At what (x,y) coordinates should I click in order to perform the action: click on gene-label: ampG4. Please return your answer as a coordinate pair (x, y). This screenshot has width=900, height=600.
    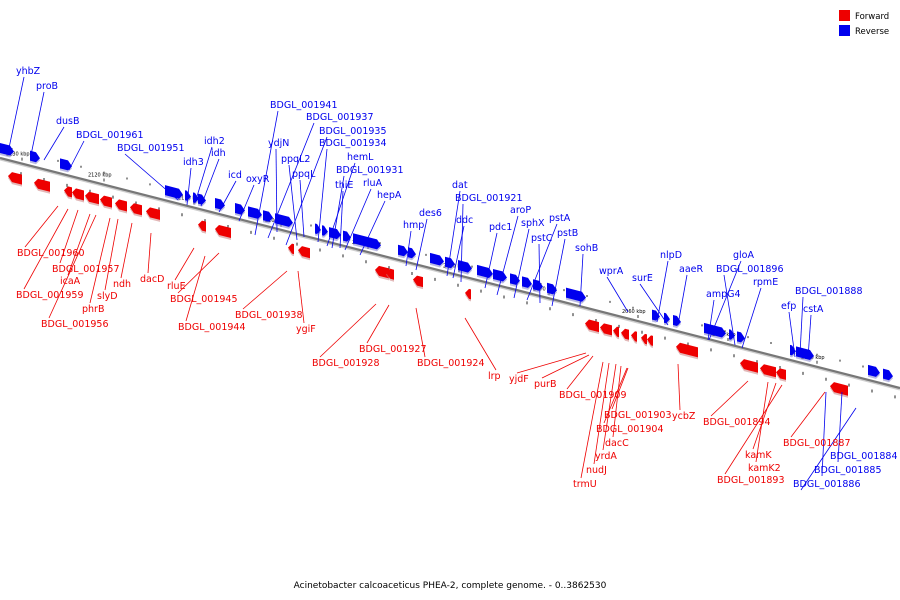
    Looking at the image, I should click on (723, 294).